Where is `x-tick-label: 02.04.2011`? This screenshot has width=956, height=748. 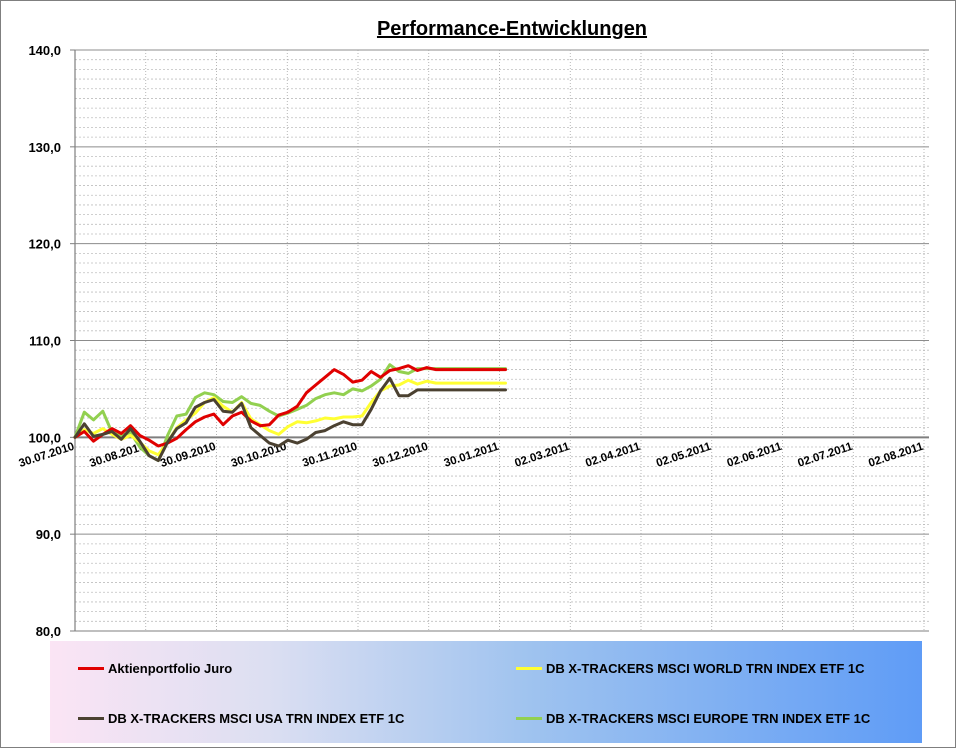 x-tick-label: 02.04.2011 is located at coordinates (613, 455).